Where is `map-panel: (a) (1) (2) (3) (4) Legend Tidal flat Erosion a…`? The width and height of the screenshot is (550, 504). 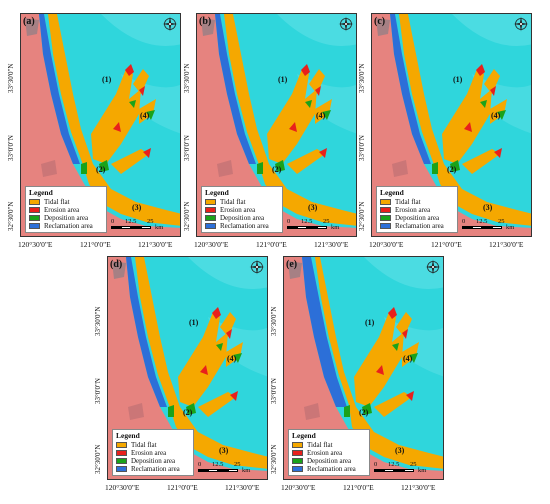 map-panel: (a) (1) (2) (3) (4) Legend Tidal flat Erosion a… is located at coordinates (94, 131).